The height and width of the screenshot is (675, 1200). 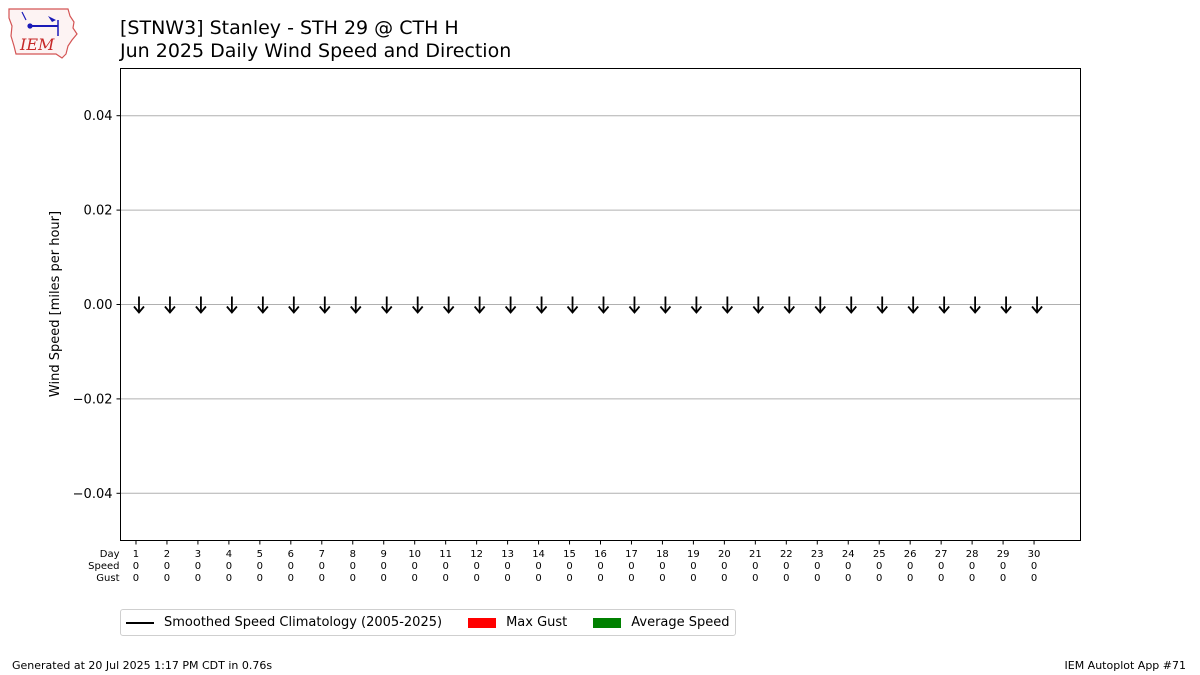 I want to click on chart-title: [STNW3] Stanley - STH 29 @ CTH H, so click(x=289, y=28).